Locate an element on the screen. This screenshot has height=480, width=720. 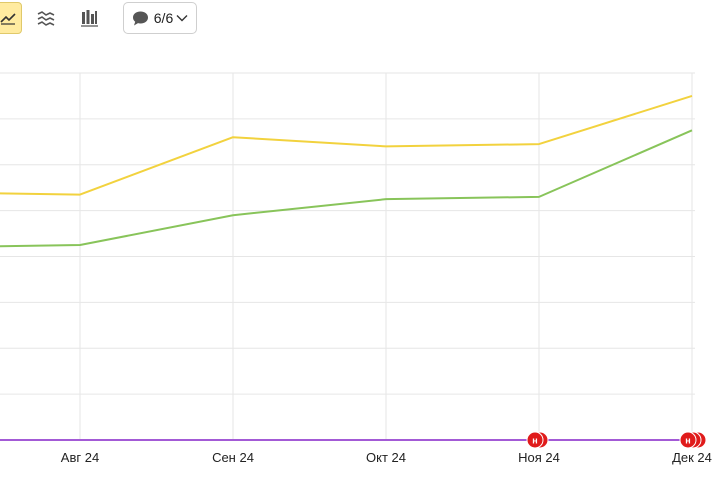
annotations-dropdown: 6/6 is located at coordinates (160, 18).